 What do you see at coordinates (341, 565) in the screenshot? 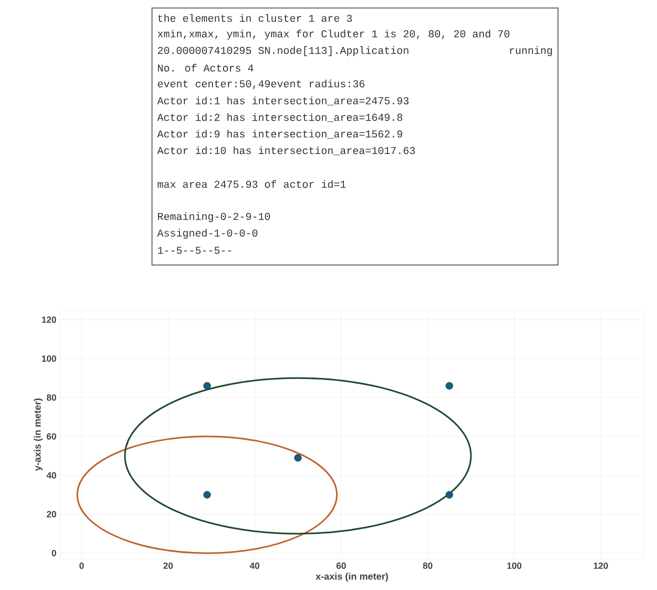
I see `x-tick-label: 60` at bounding box center [341, 565].